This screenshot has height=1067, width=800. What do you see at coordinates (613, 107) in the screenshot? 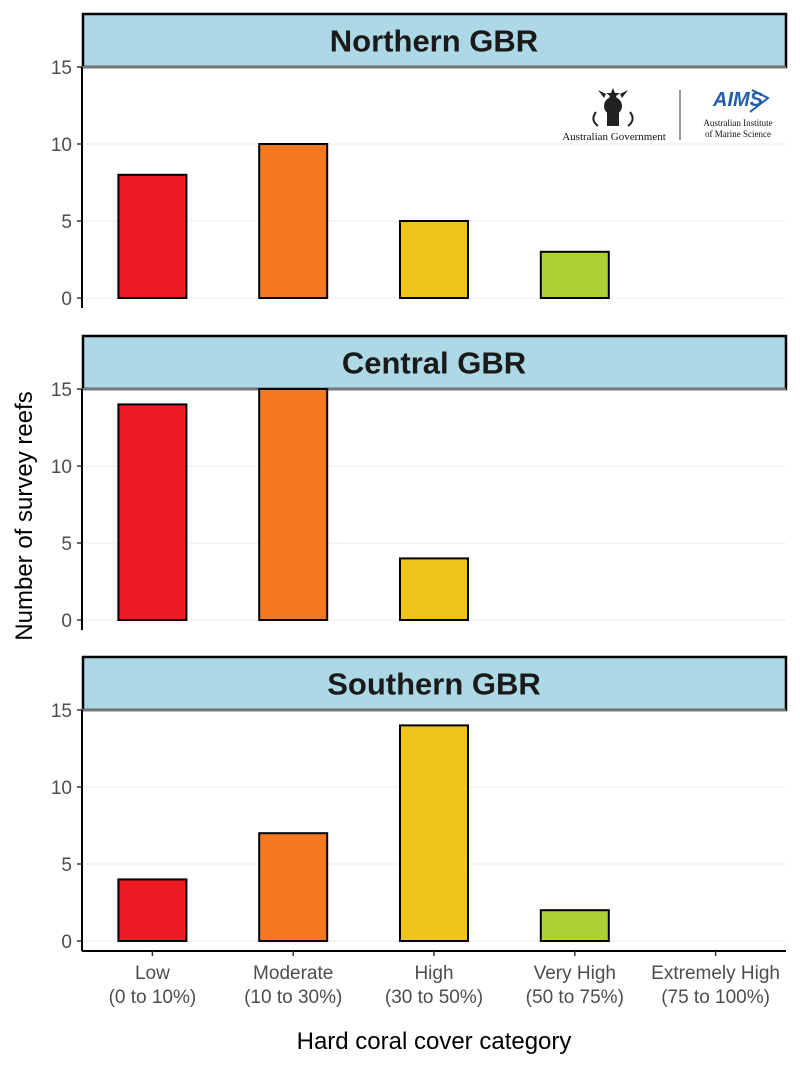
I see `australian-government-crest` at bounding box center [613, 107].